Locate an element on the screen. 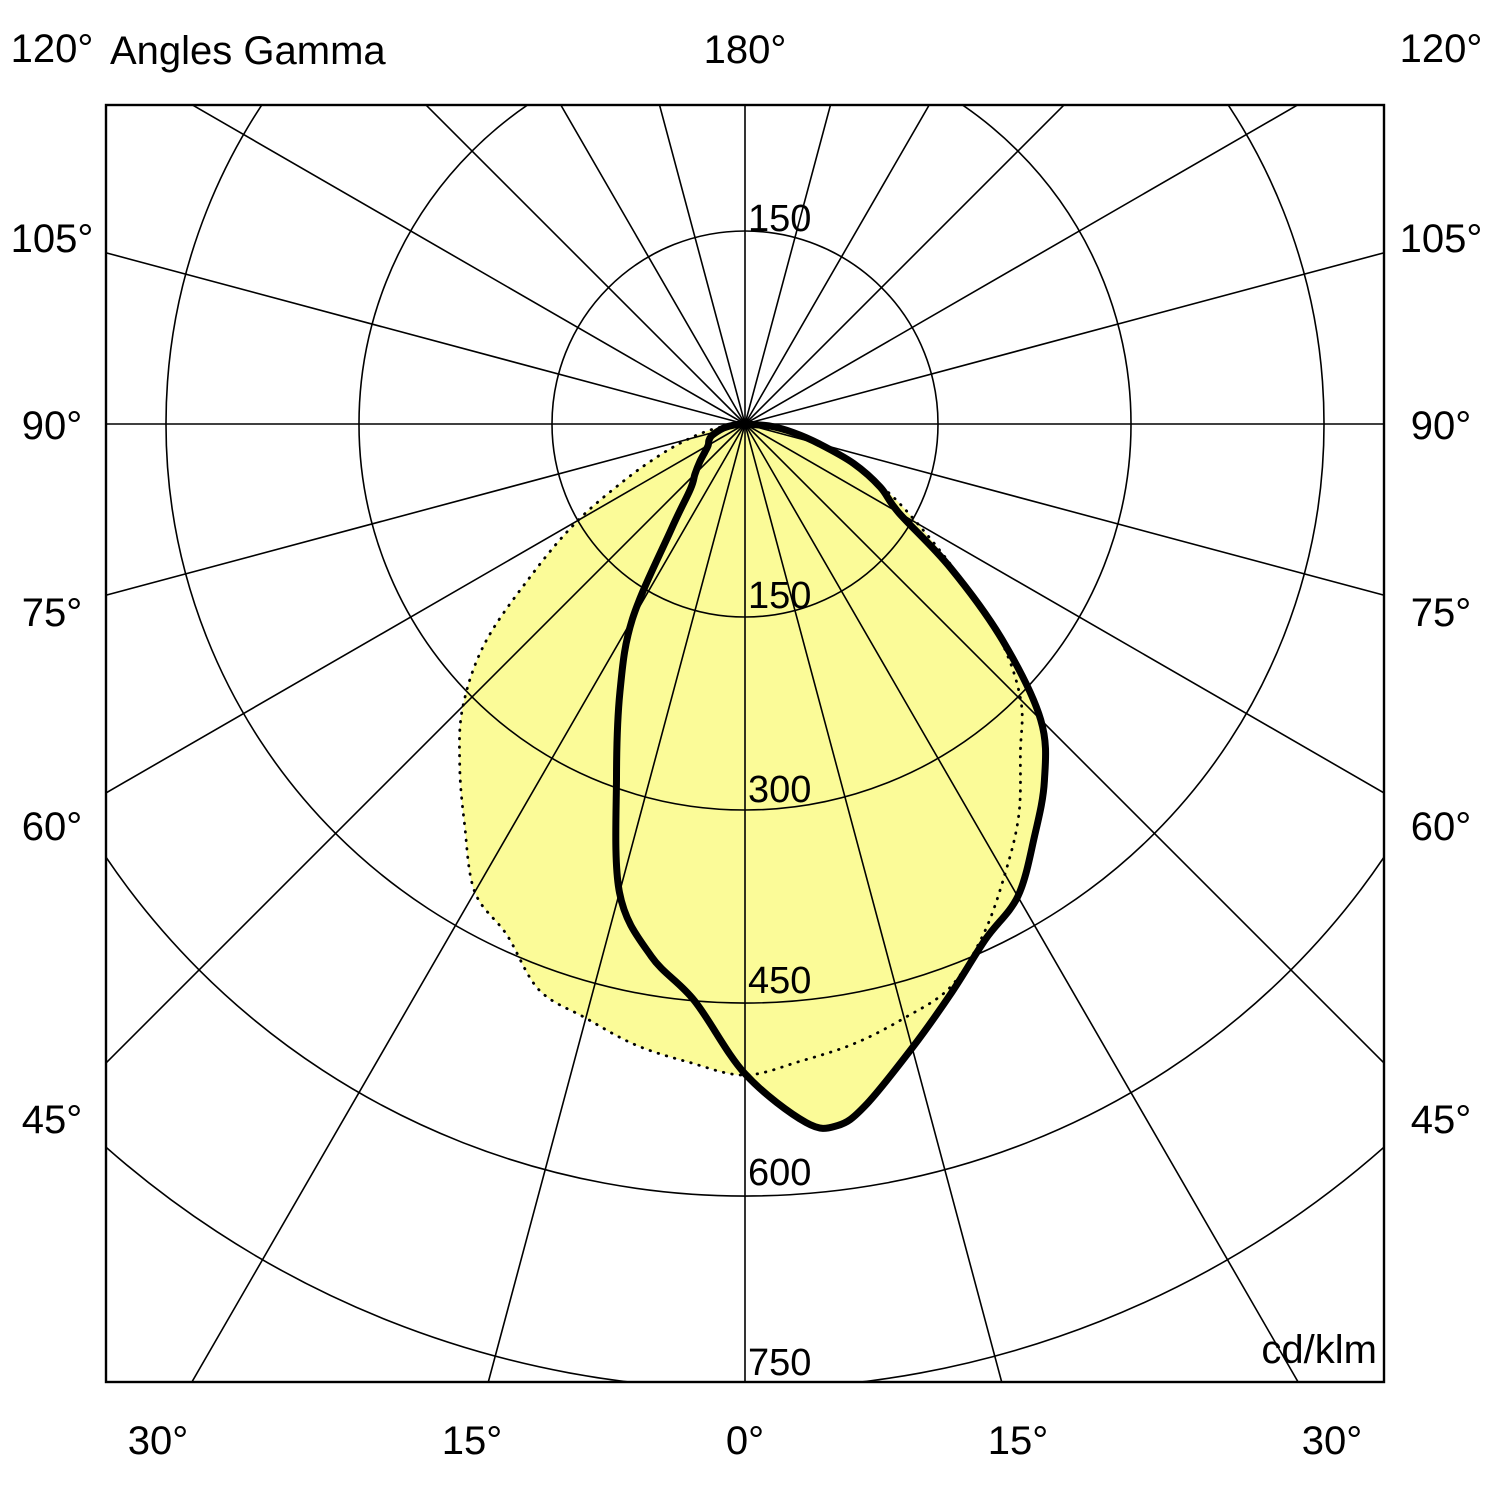  radial-tick-label: 600 is located at coordinates (779, 1173).